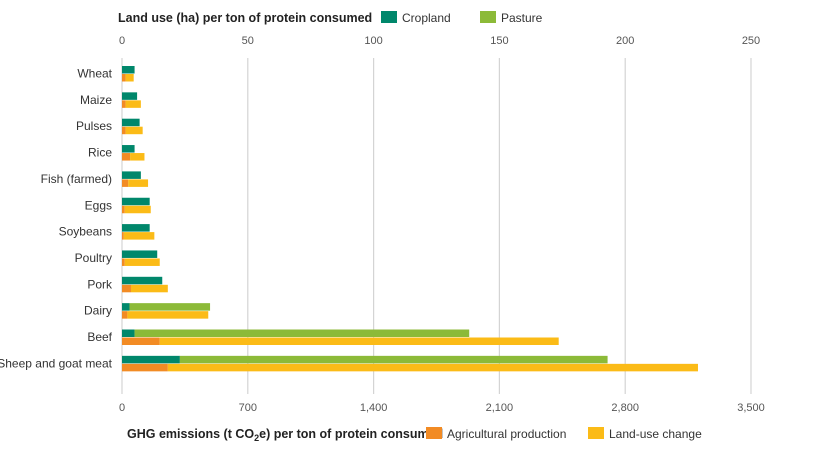 The image size is (833, 460). Describe the element at coordinates (499, 41) in the screenshot. I see `top-tick-label: 150` at that location.